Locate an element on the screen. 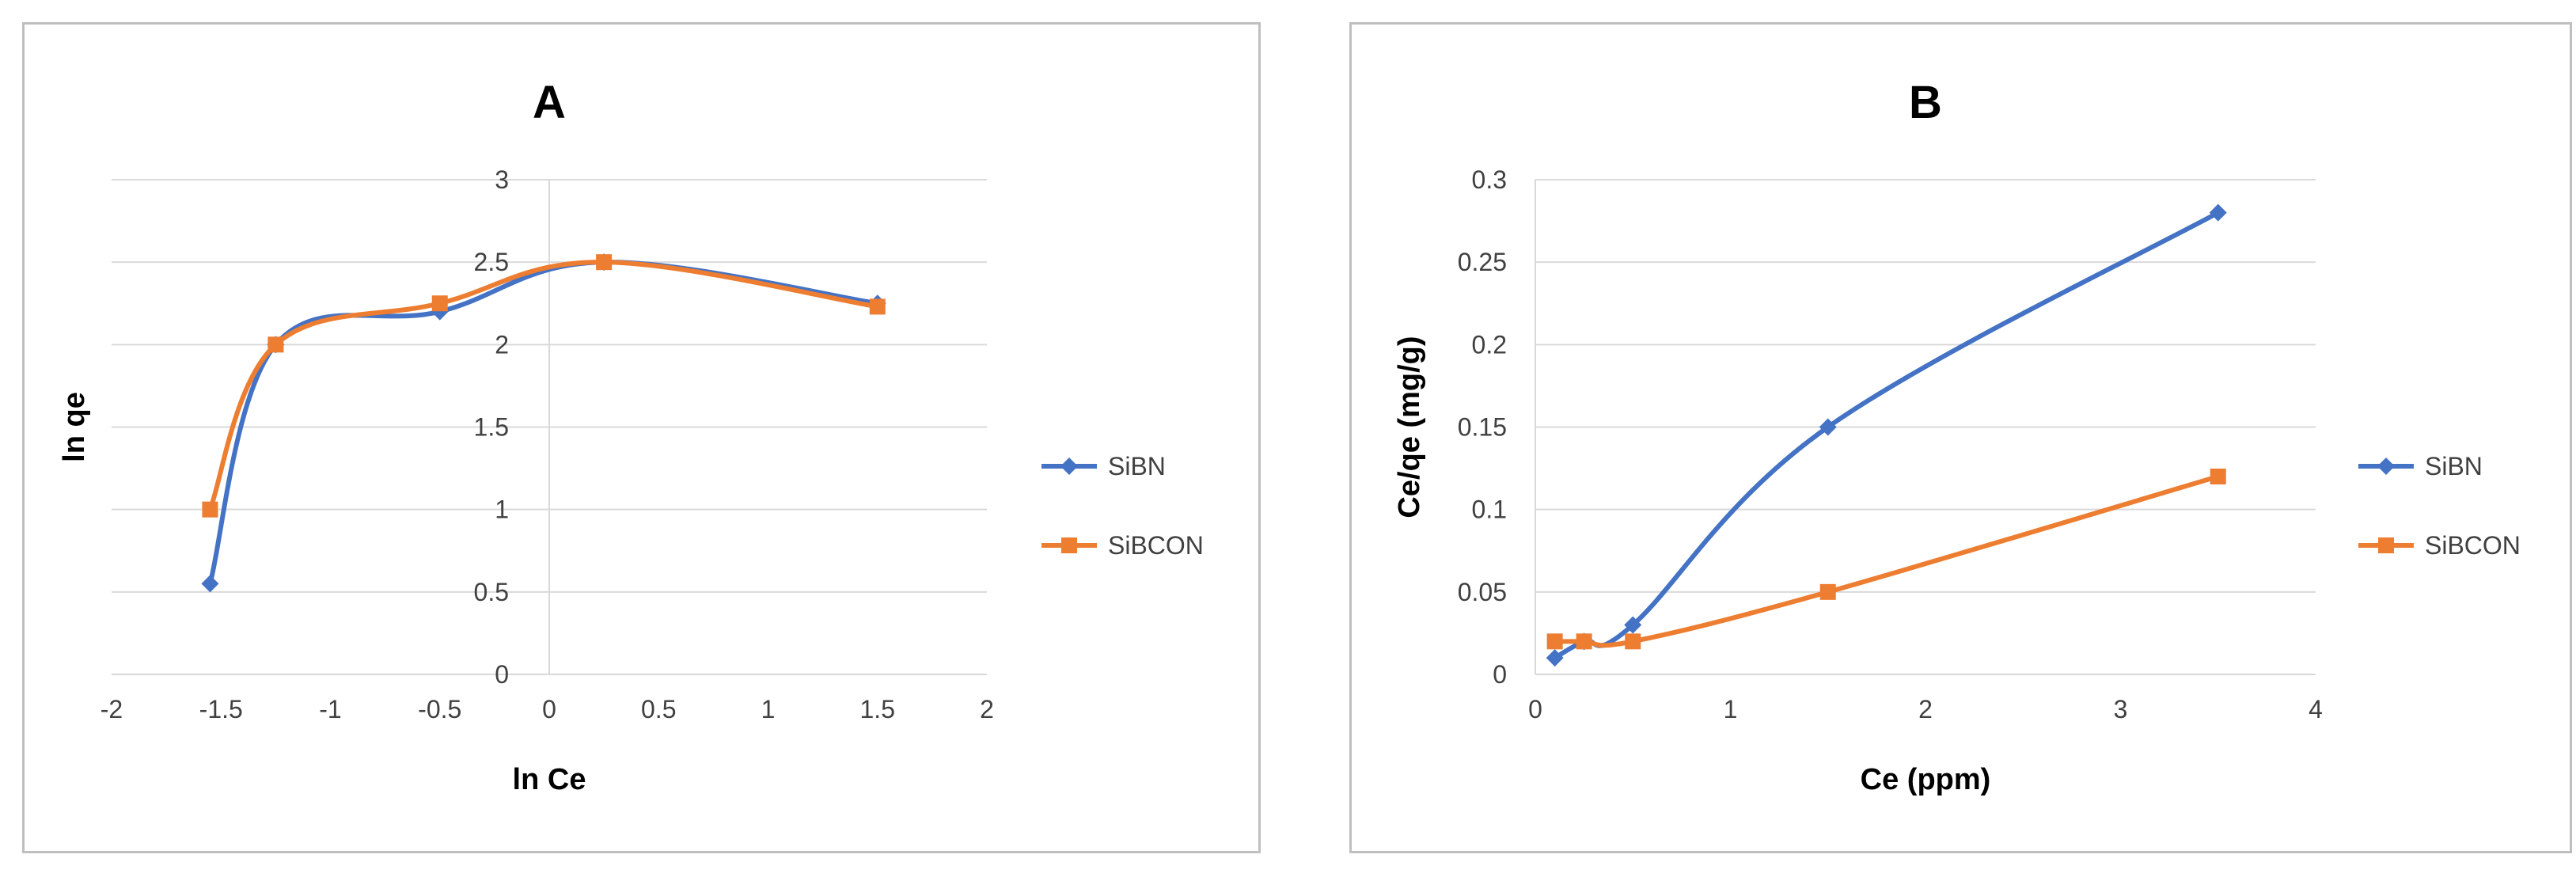 This screenshot has height=881, width=2576. x-tick-label: -2 is located at coordinates (112, 709).